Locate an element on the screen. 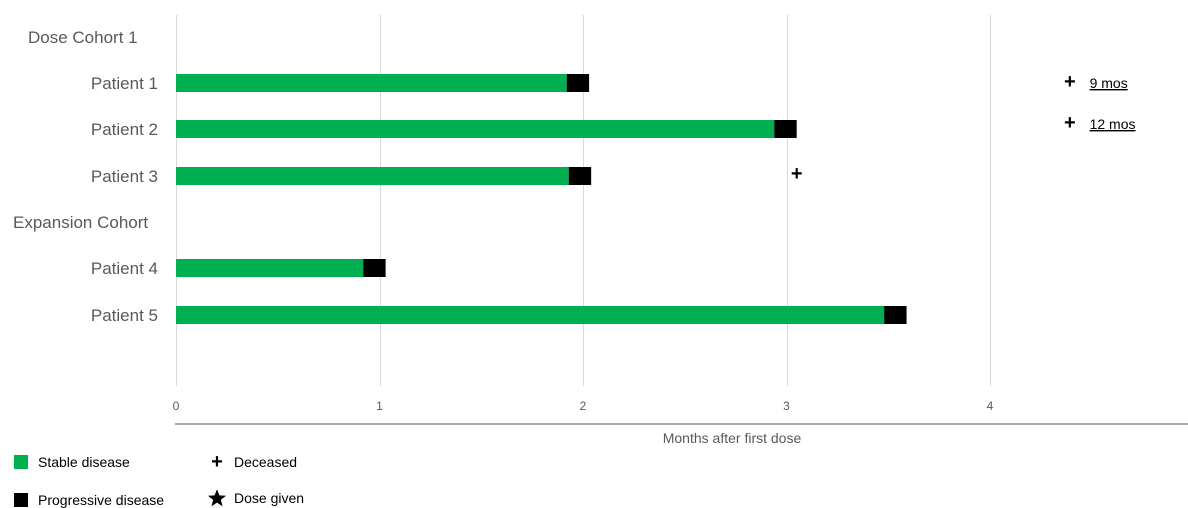  star-icon is located at coordinates (217, 498).